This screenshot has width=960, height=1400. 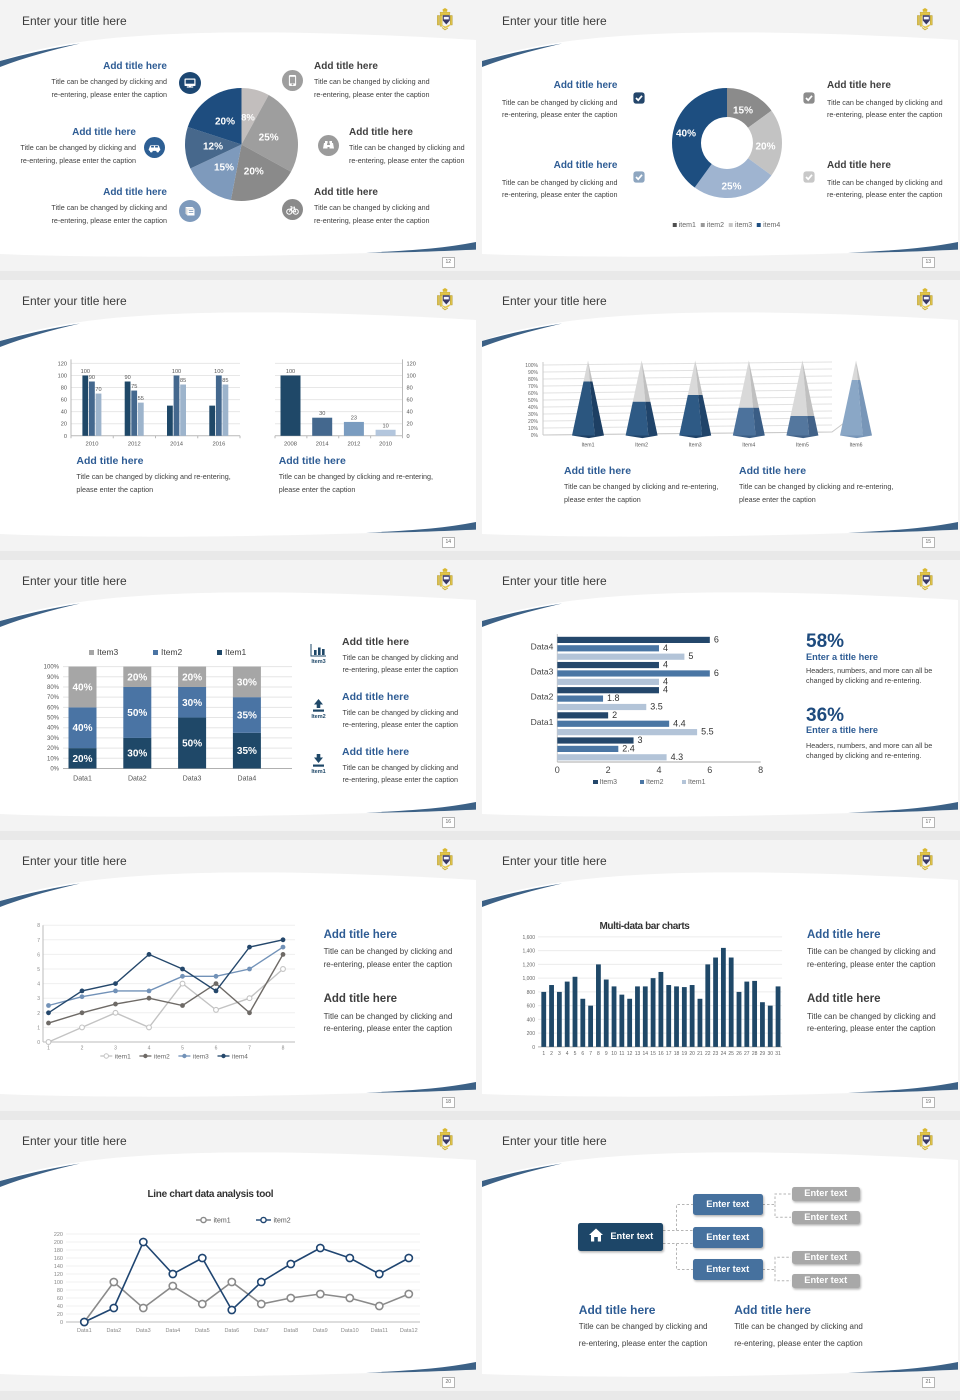 I want to click on svg-text: 2012, so click(x=134, y=444).